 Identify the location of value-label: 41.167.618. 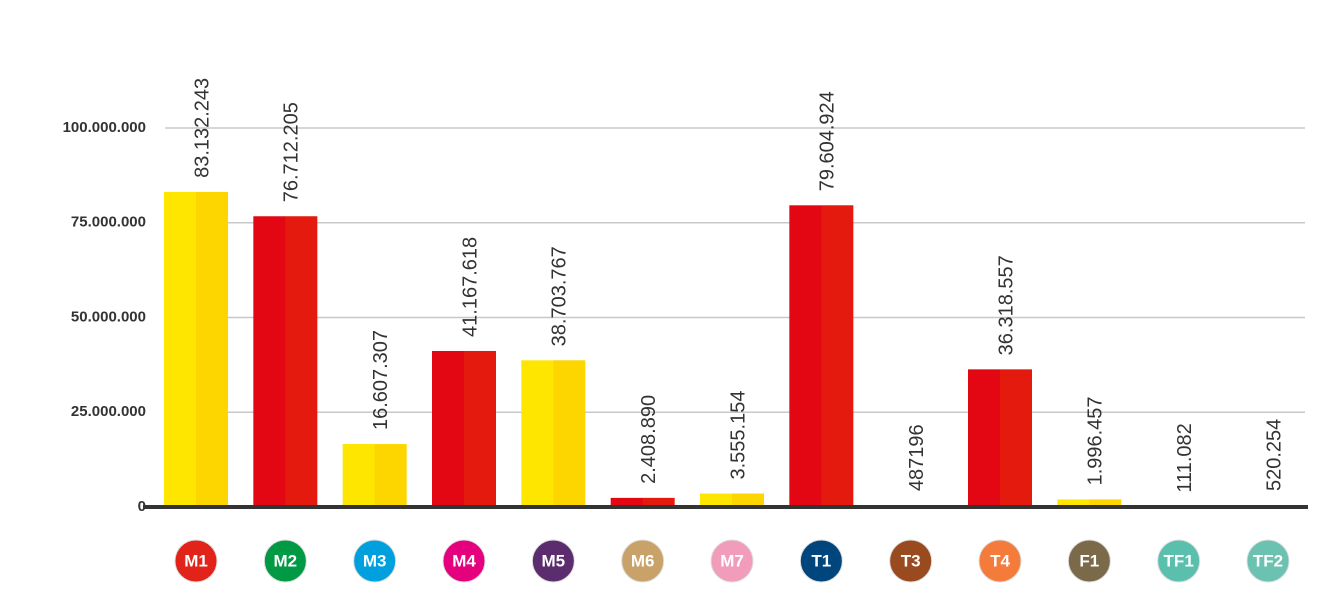
(470, 287).